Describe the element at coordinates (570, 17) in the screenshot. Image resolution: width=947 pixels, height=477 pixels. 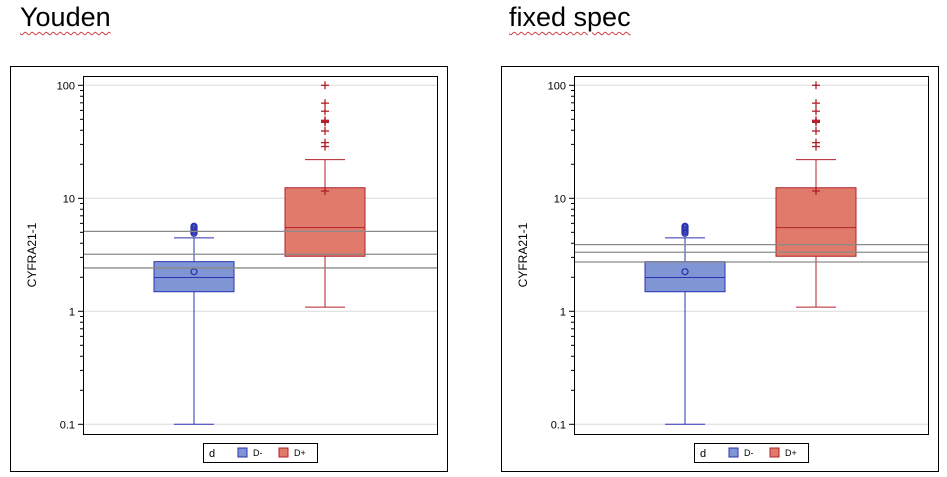
I see `chart-title-fixed-spec: fixed spec` at that location.